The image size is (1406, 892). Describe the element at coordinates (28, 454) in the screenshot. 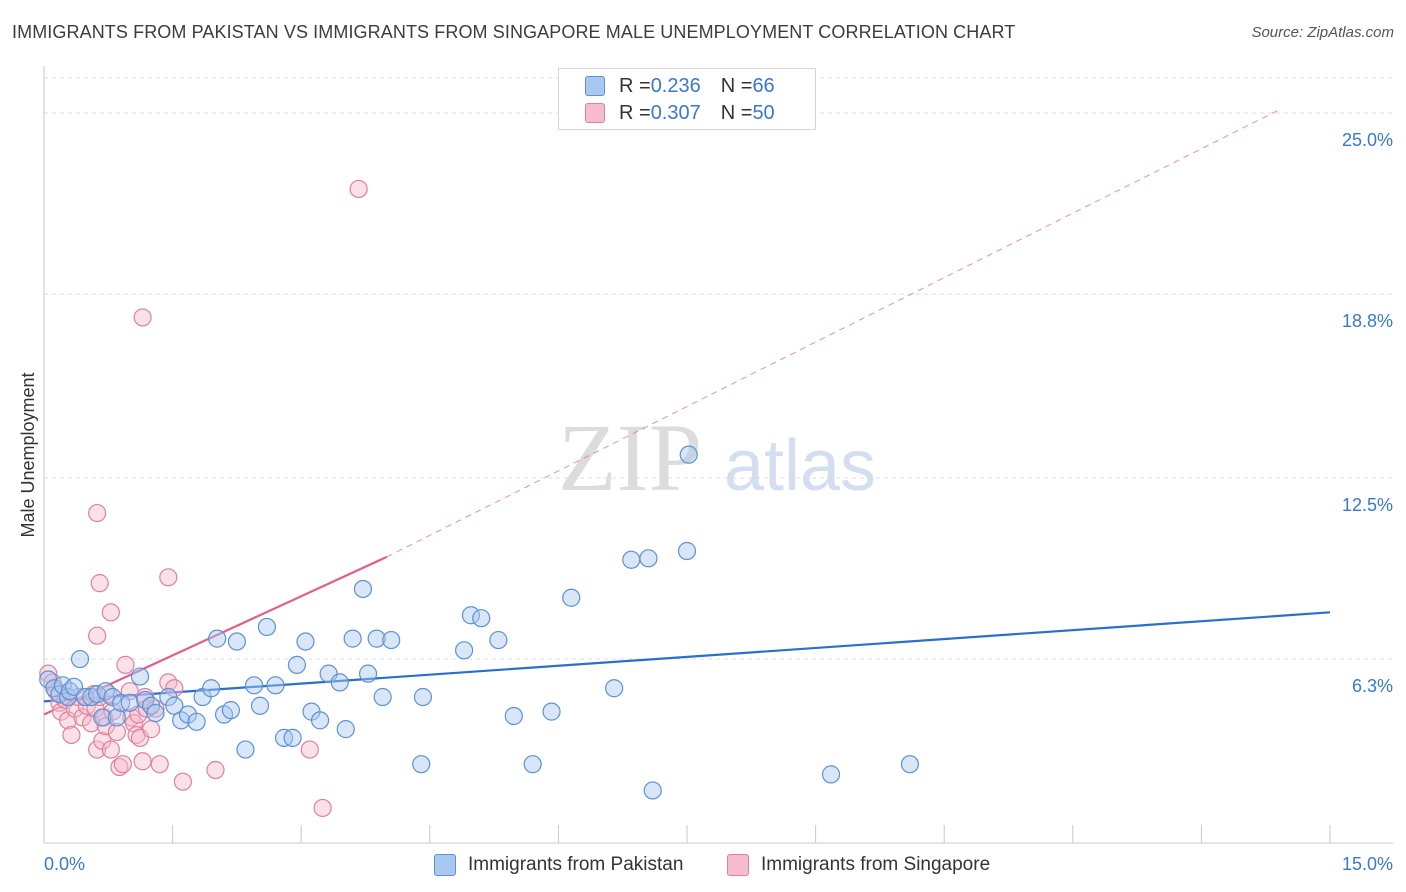

I see `y-axis-label: Male Unemployment` at that location.